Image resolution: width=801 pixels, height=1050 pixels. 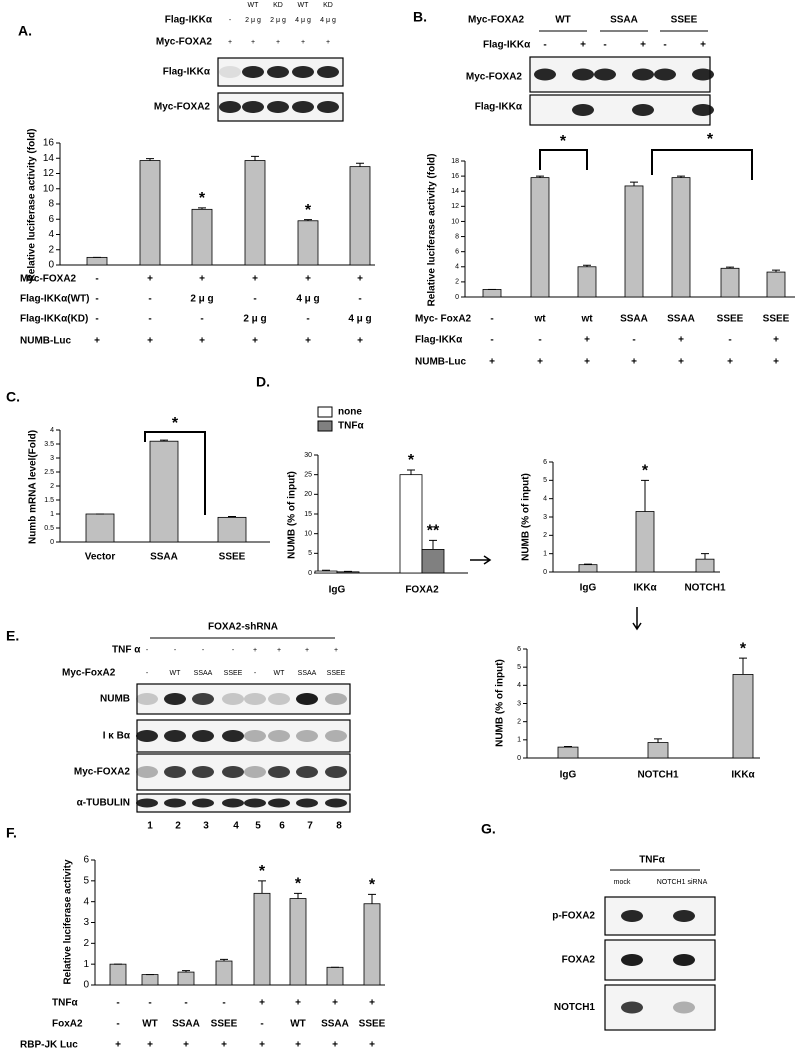 What do you see at coordinates (681, 319) in the screenshot?
I see `condition-cell: SSAA` at bounding box center [681, 319].